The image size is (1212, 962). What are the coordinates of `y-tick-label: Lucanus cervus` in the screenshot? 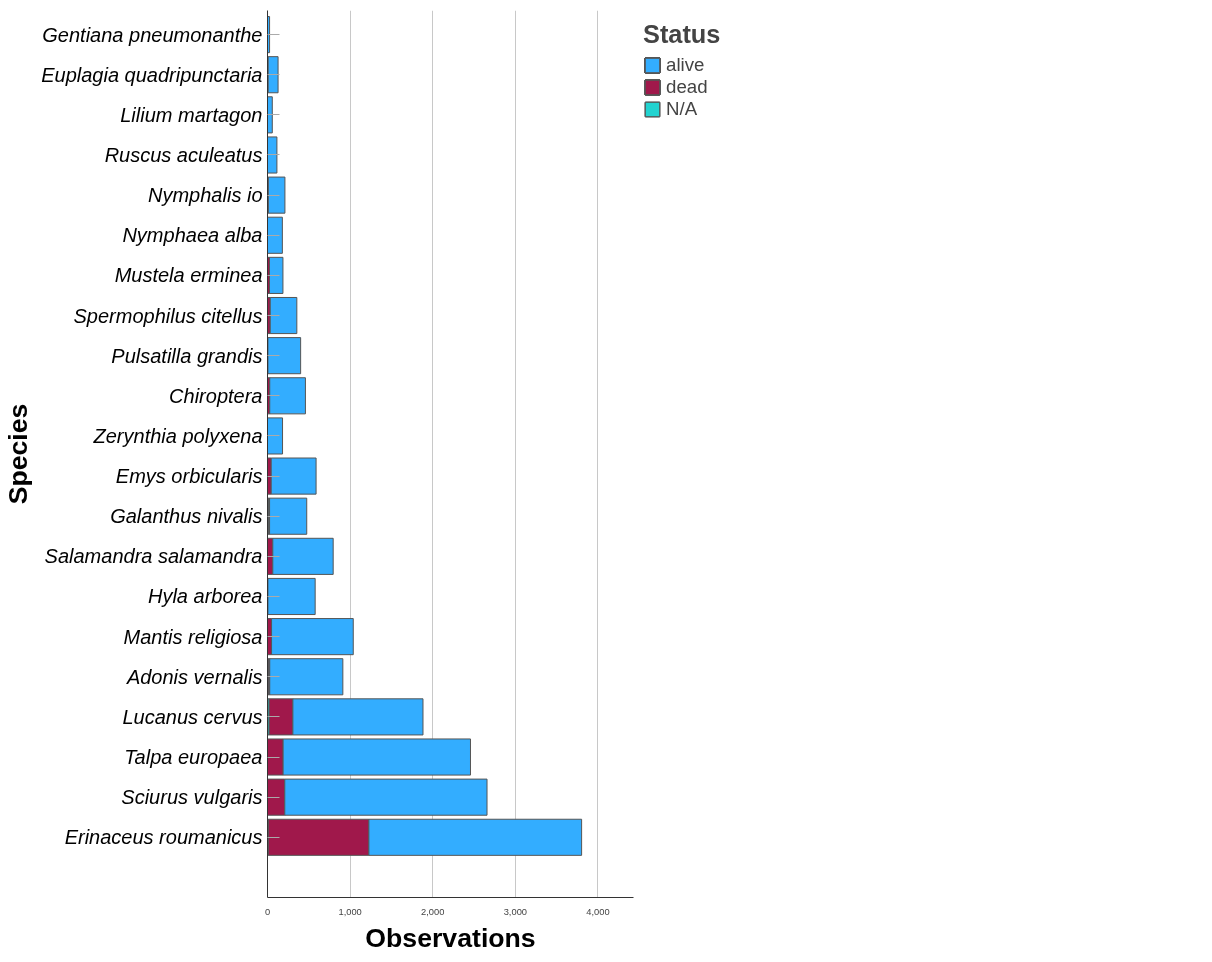 It's located at (192, 716).